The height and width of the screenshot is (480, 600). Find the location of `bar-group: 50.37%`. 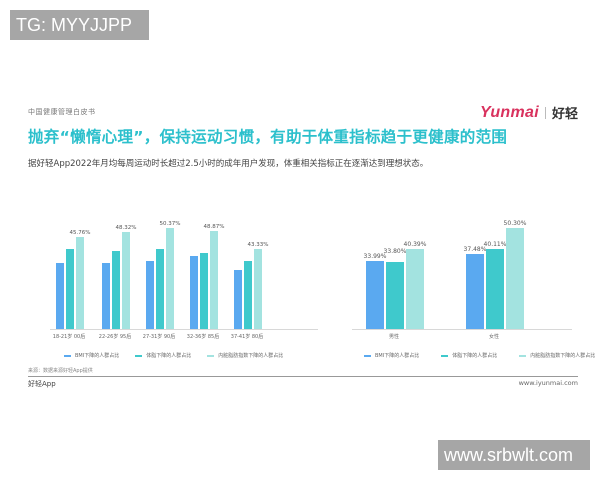

bar-group: 50.37% is located at coordinates (163, 275).